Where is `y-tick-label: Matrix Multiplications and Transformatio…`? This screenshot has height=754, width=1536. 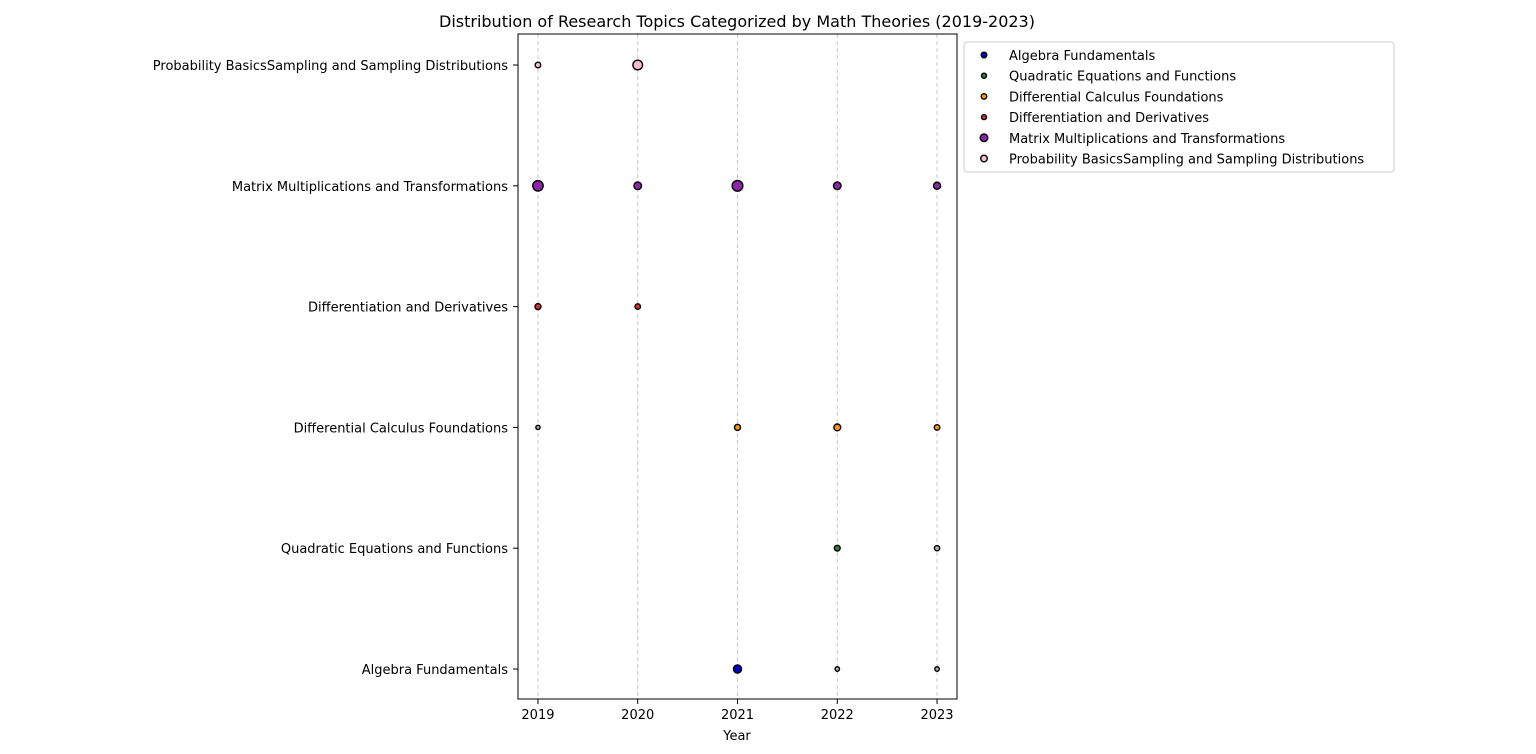 y-tick-label: Matrix Multiplications and Transformatio… is located at coordinates (370, 187).